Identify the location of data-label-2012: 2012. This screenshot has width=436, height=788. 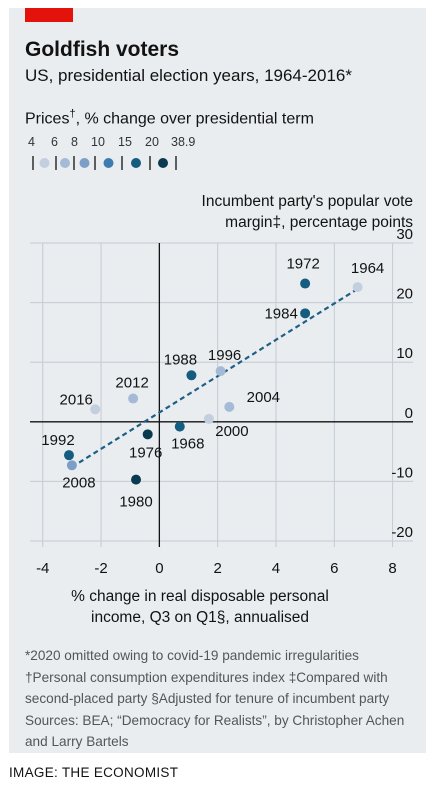
(131, 383).